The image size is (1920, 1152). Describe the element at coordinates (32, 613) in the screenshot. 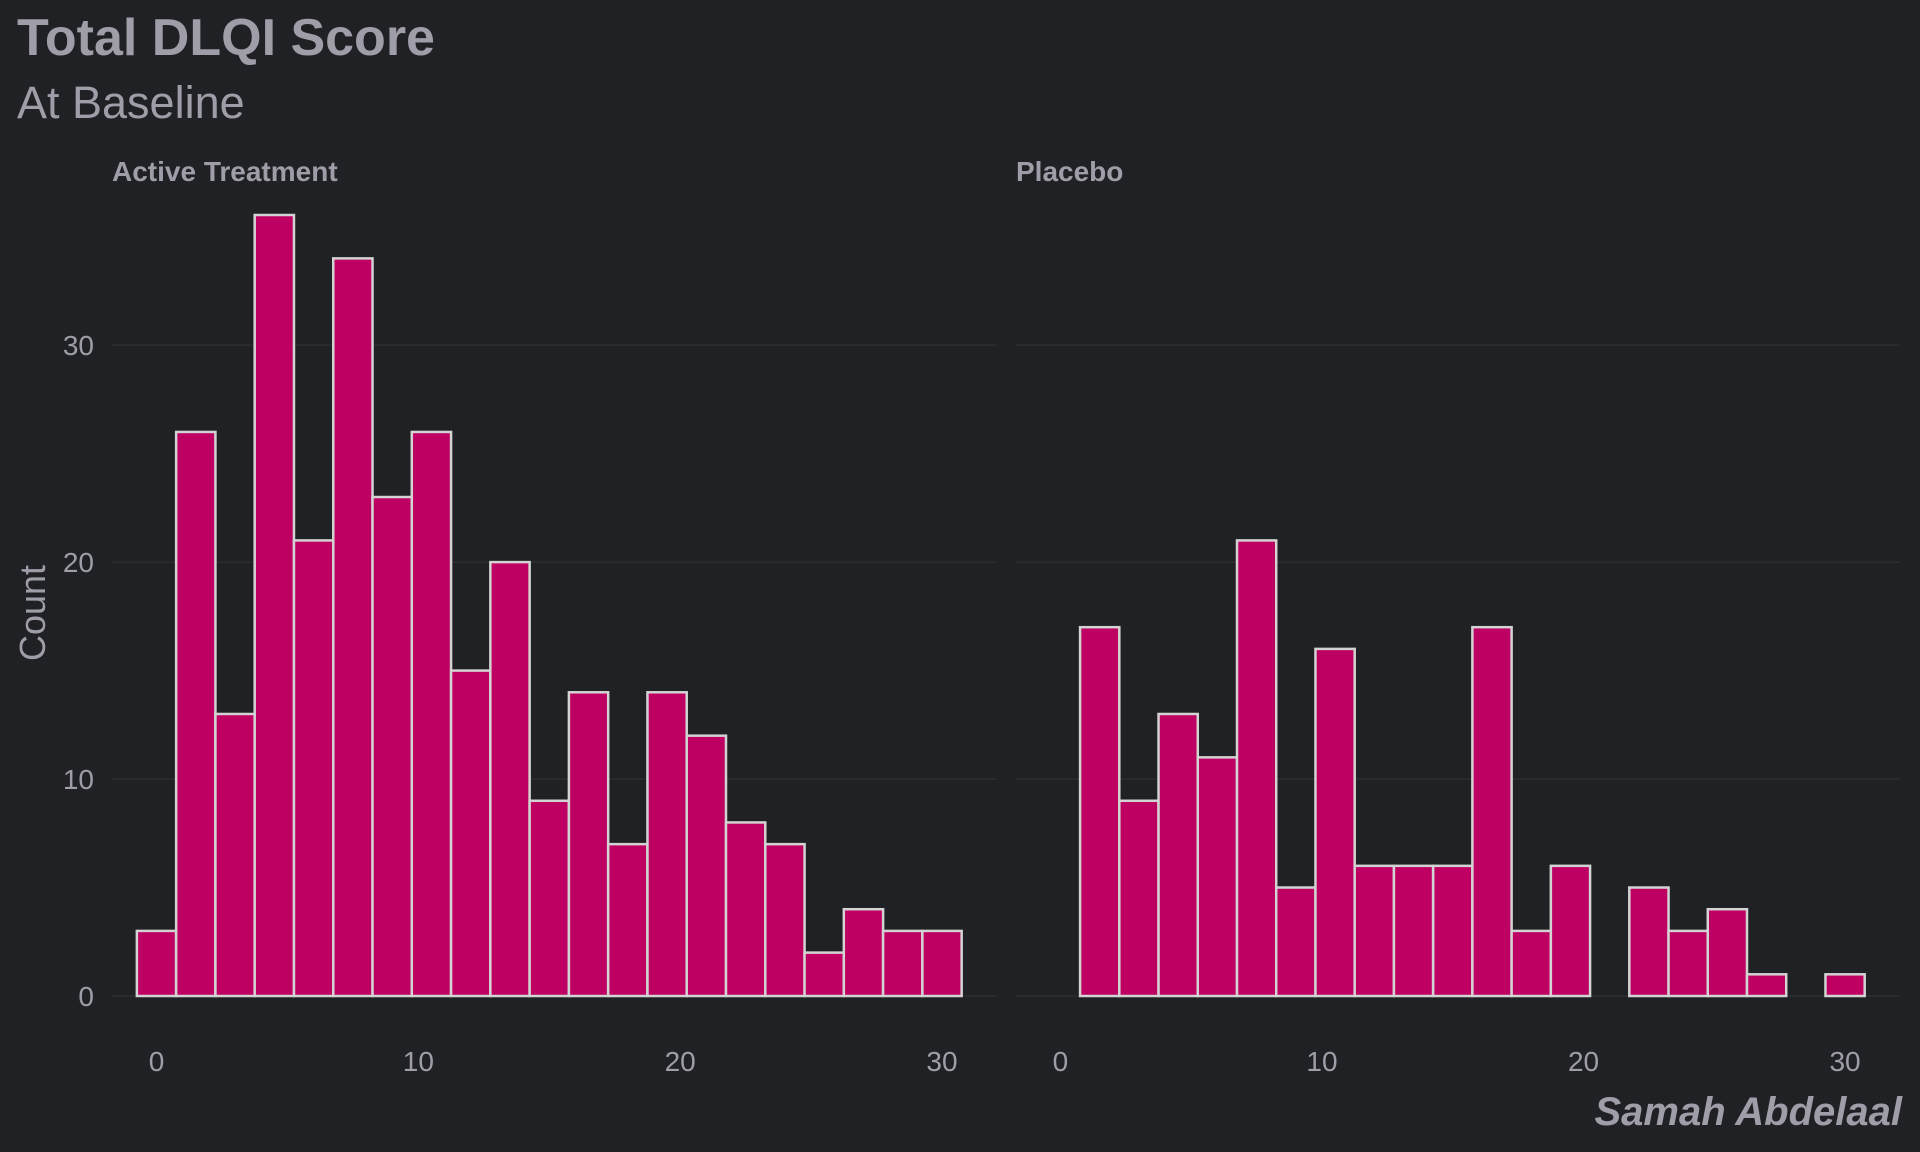

I see `y-axis-label: Count` at that location.